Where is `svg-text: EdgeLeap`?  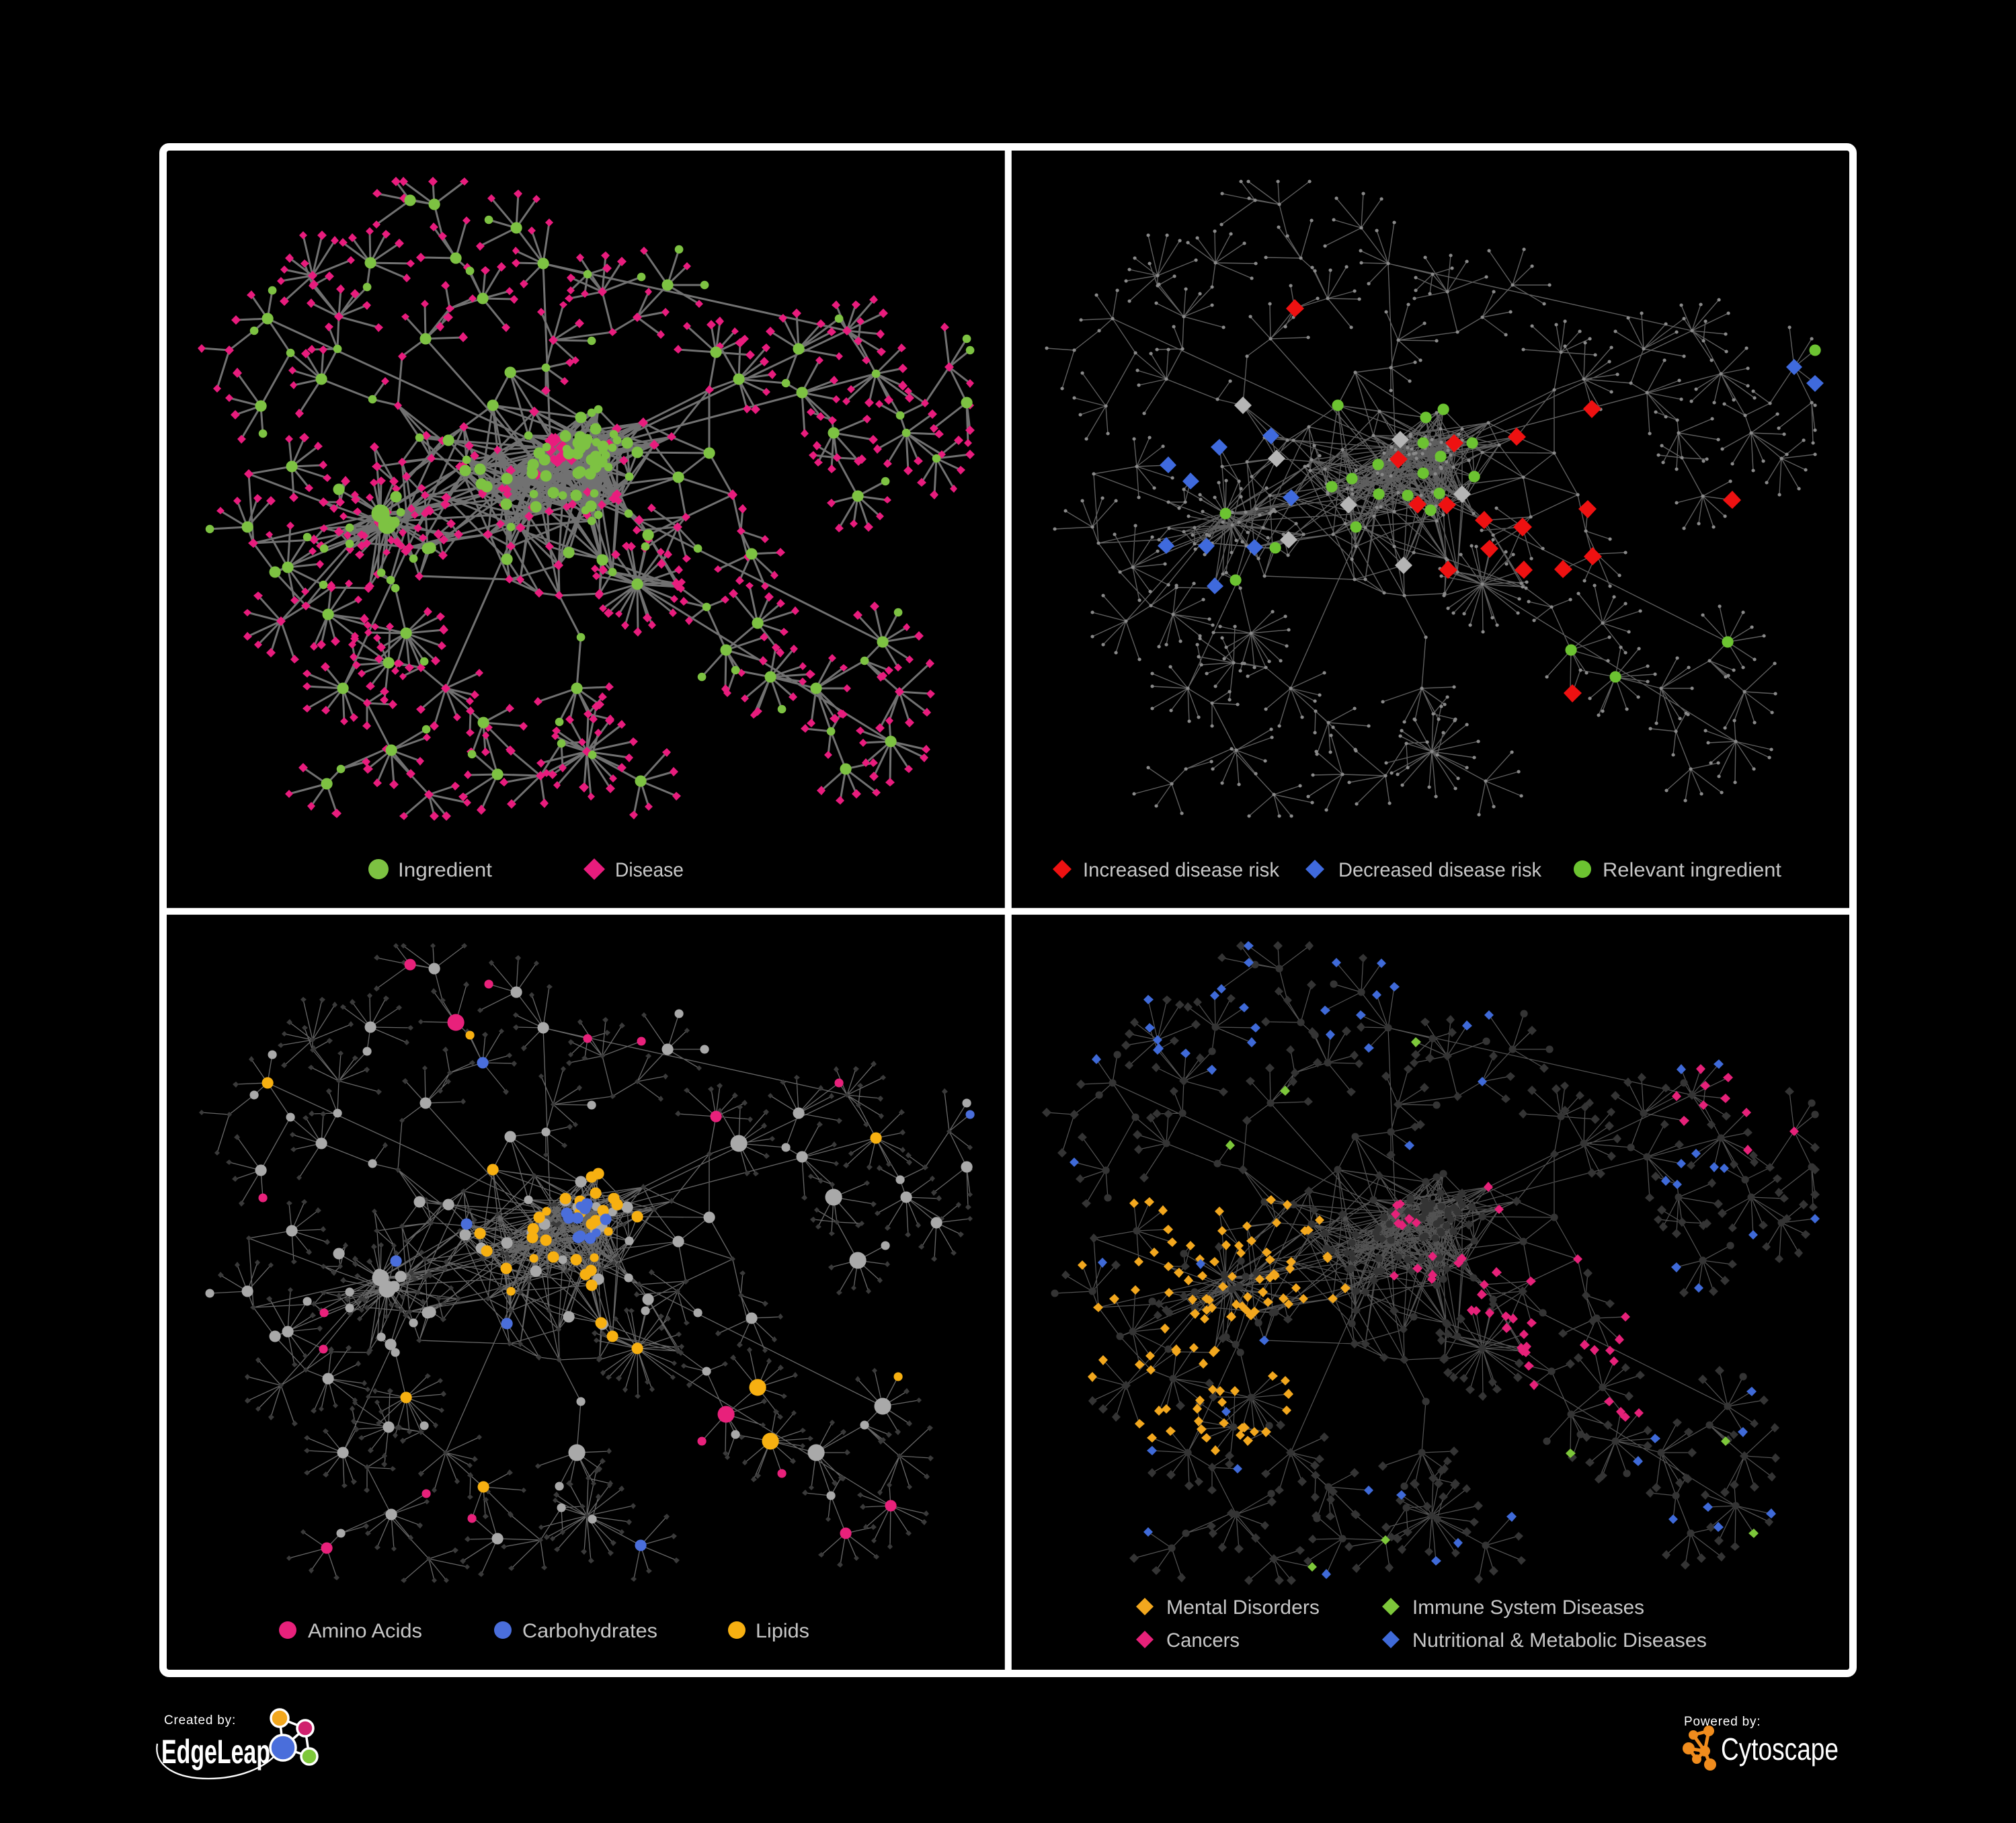 svg-text: EdgeLeap is located at coordinates (215, 1752).